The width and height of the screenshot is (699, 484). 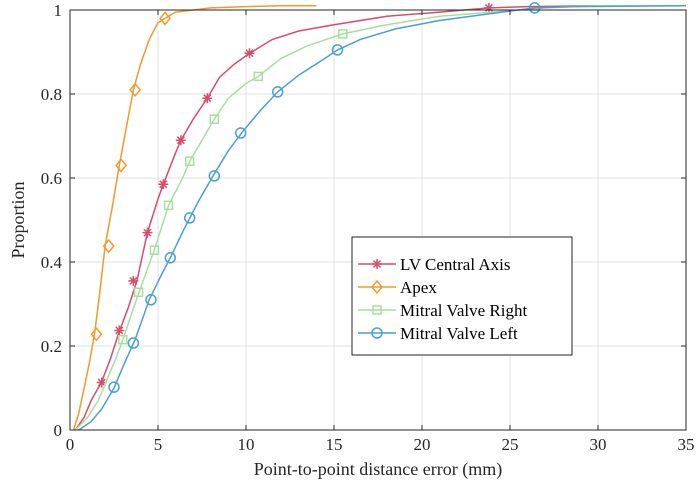 I want to click on x-tick-label: 10, so click(x=246, y=444).